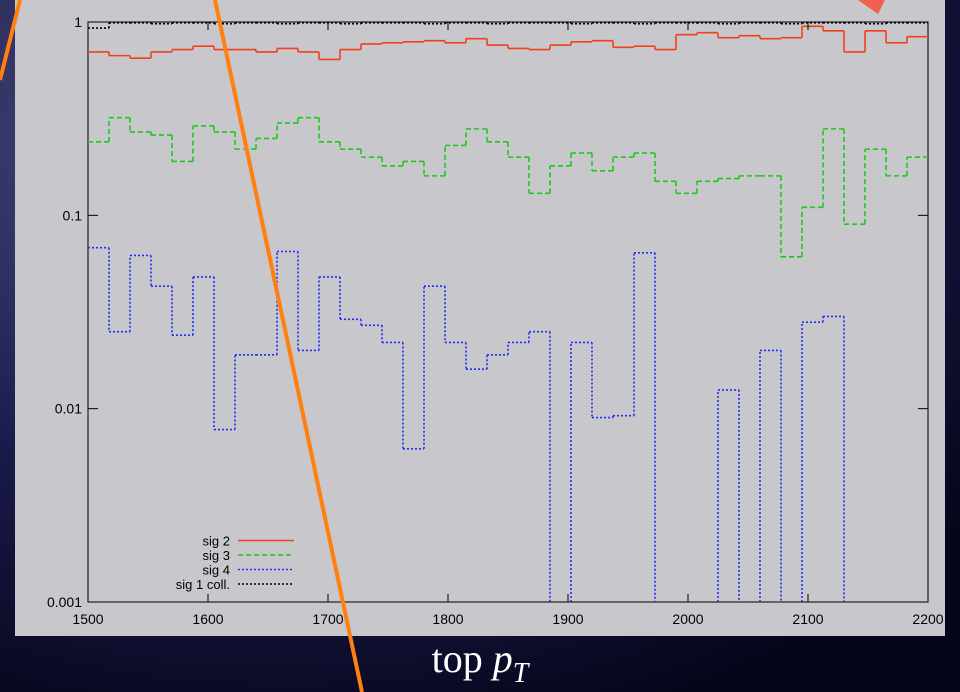 Image resolution: width=960 pixels, height=692 pixels. Describe the element at coordinates (68, 409) in the screenshot. I see `y-tick-label: 0.01` at that location.